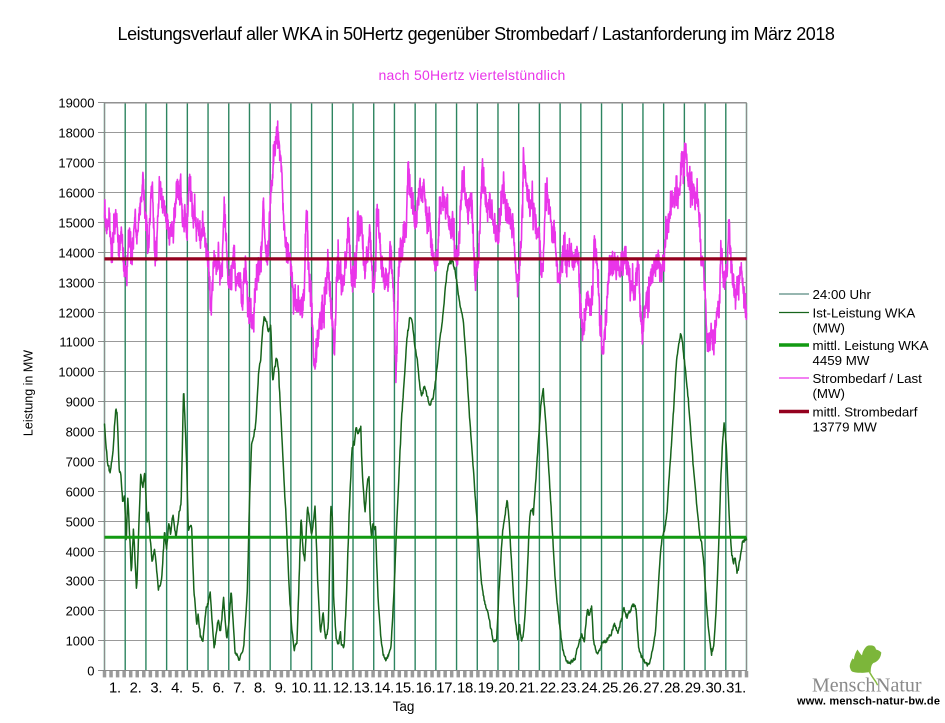 The height and width of the screenshot is (723, 945). I want to click on svg-text: 4000, so click(80, 552).